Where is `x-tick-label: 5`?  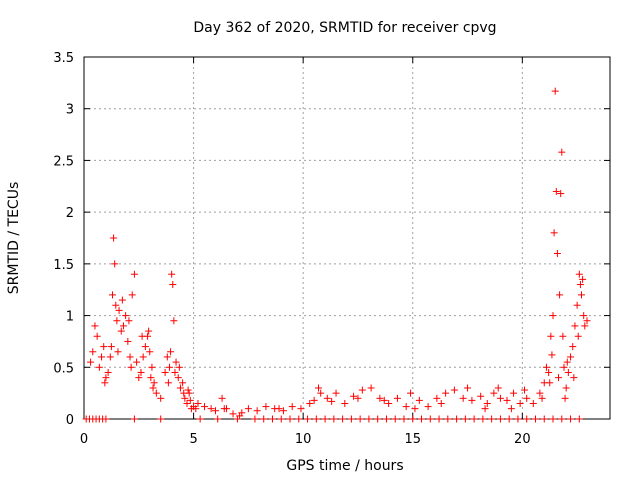 x-tick-label: 5 is located at coordinates (193, 439).